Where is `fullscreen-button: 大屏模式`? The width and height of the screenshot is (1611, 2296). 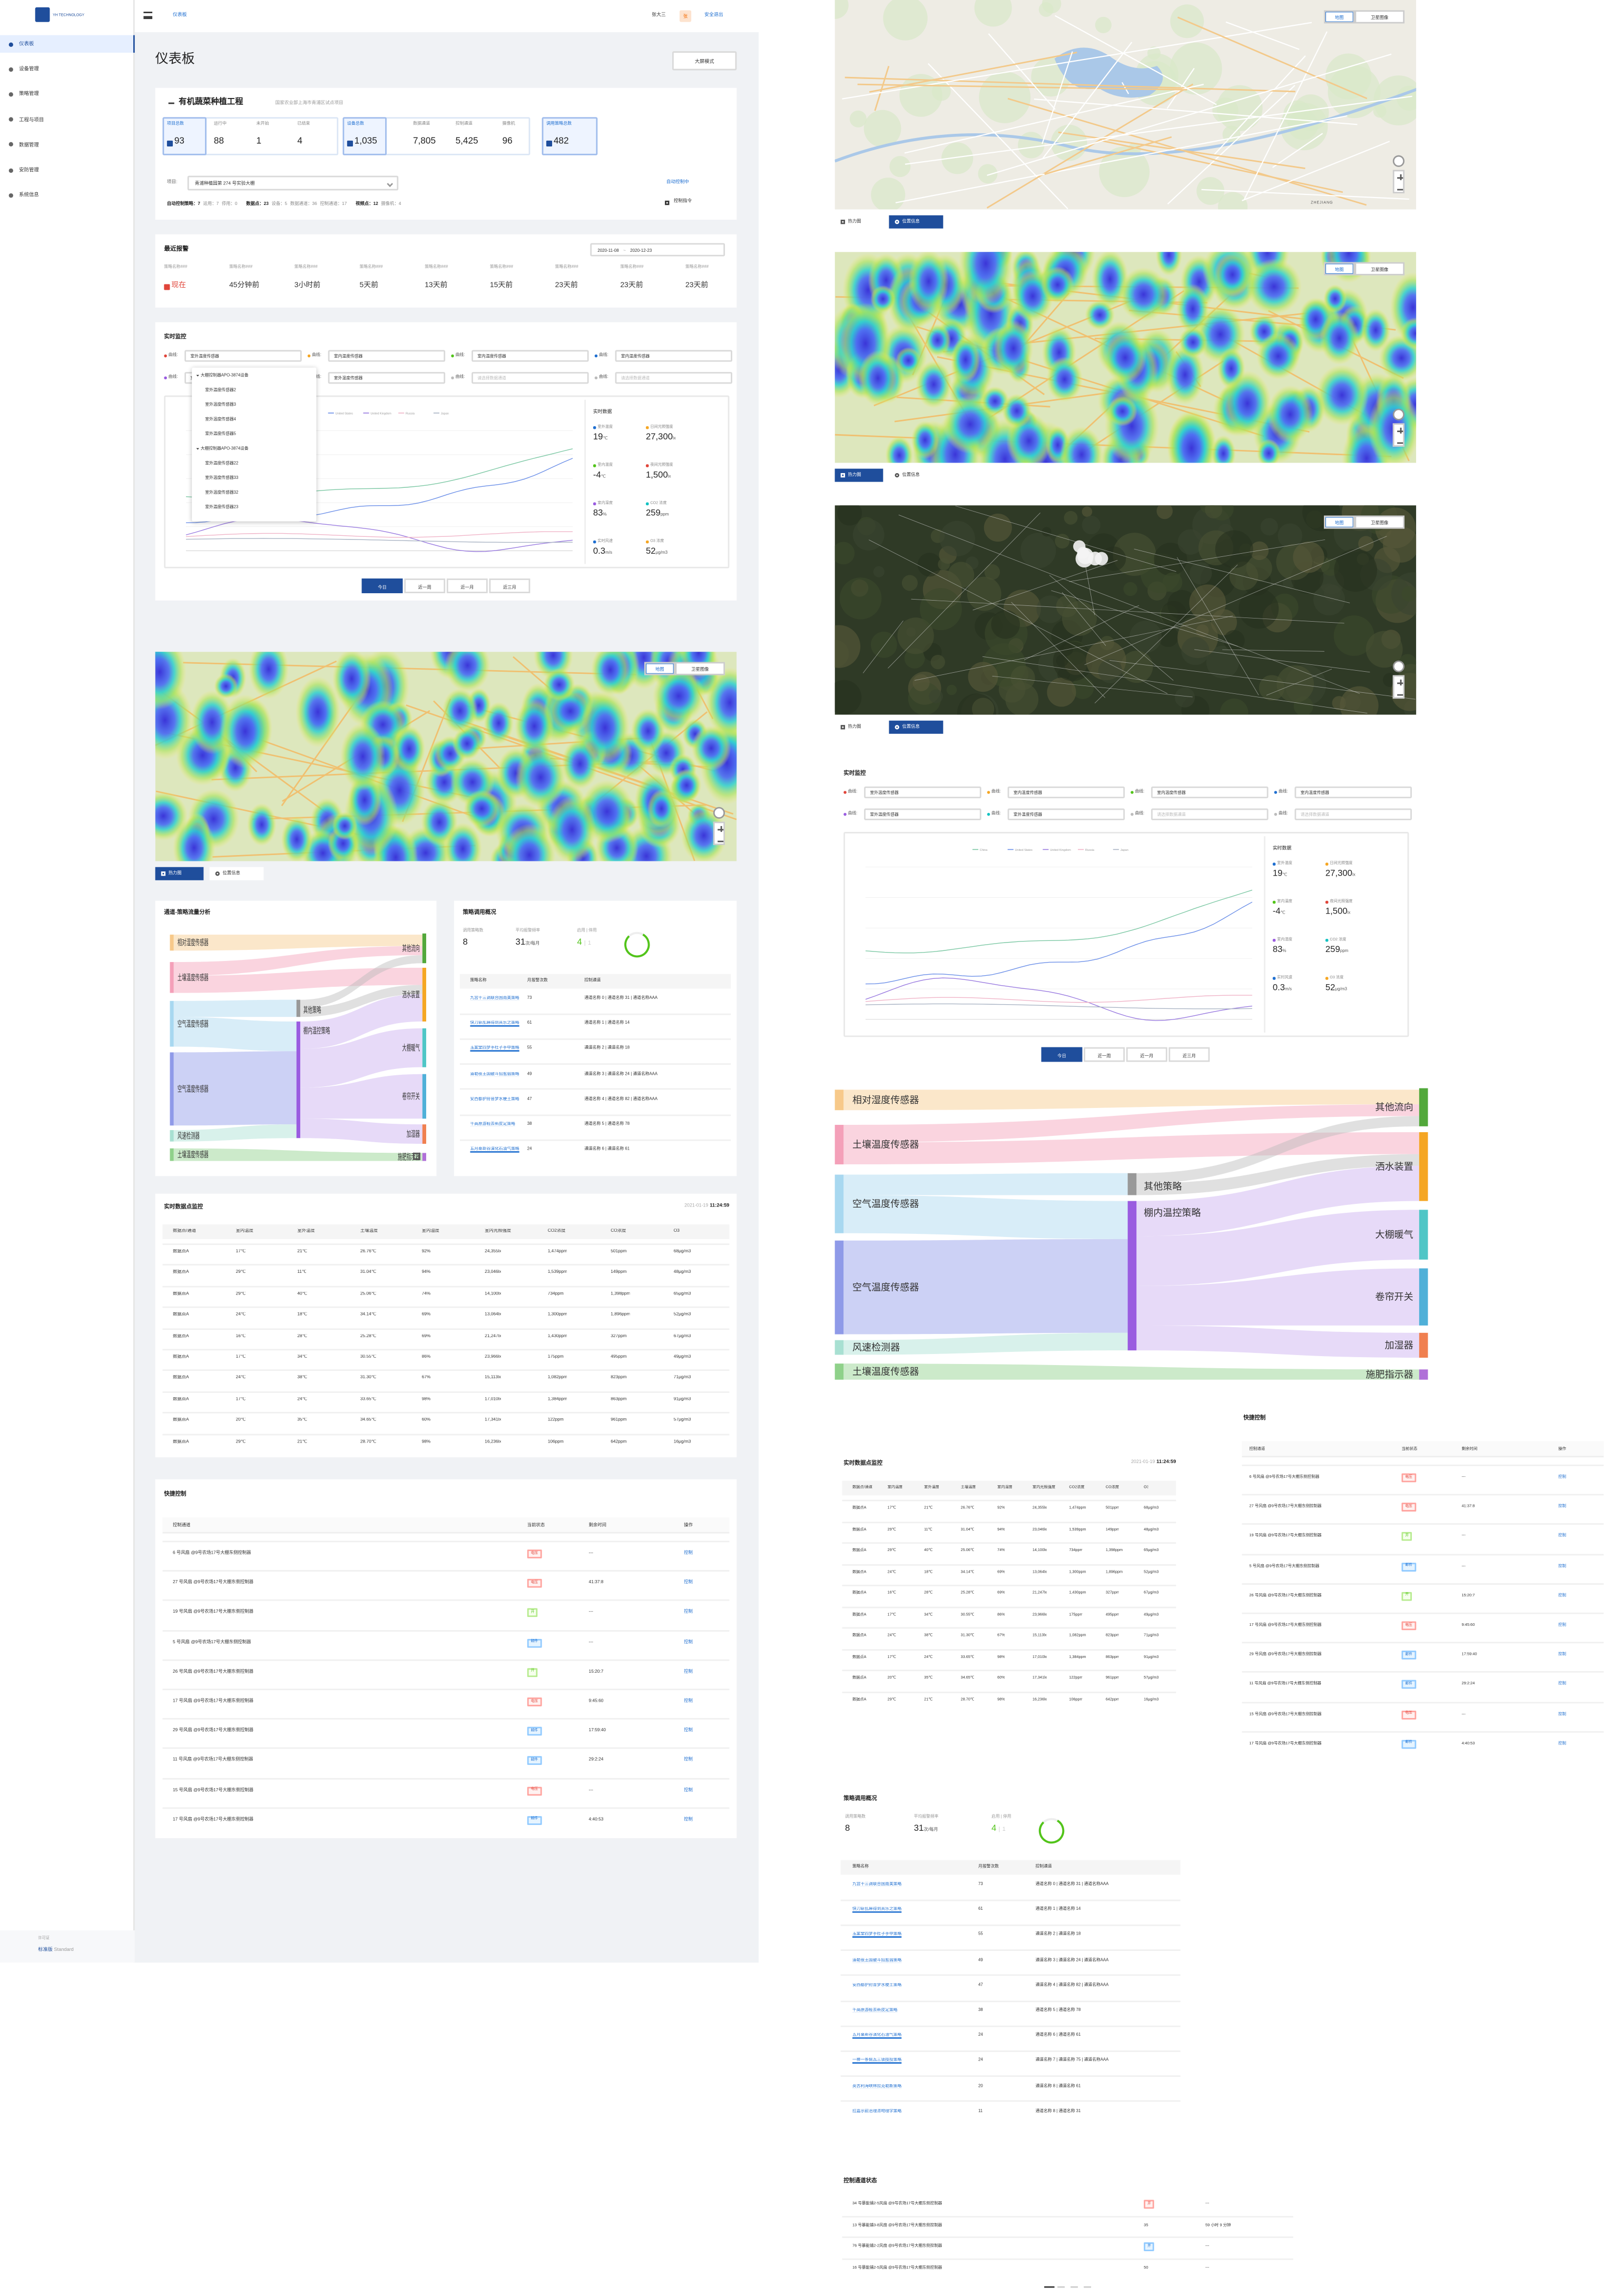 fullscreen-button: 大屏模式 is located at coordinates (704, 61).